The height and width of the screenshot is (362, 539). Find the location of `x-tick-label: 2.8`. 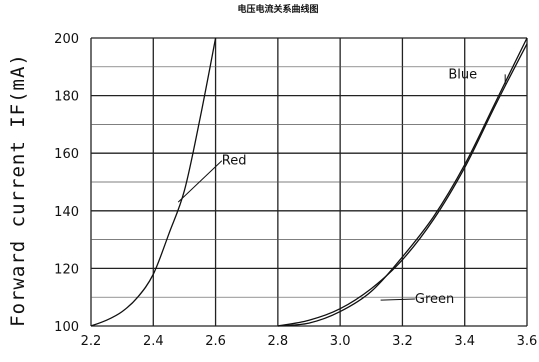

x-tick-label: 2.8 is located at coordinates (278, 341).